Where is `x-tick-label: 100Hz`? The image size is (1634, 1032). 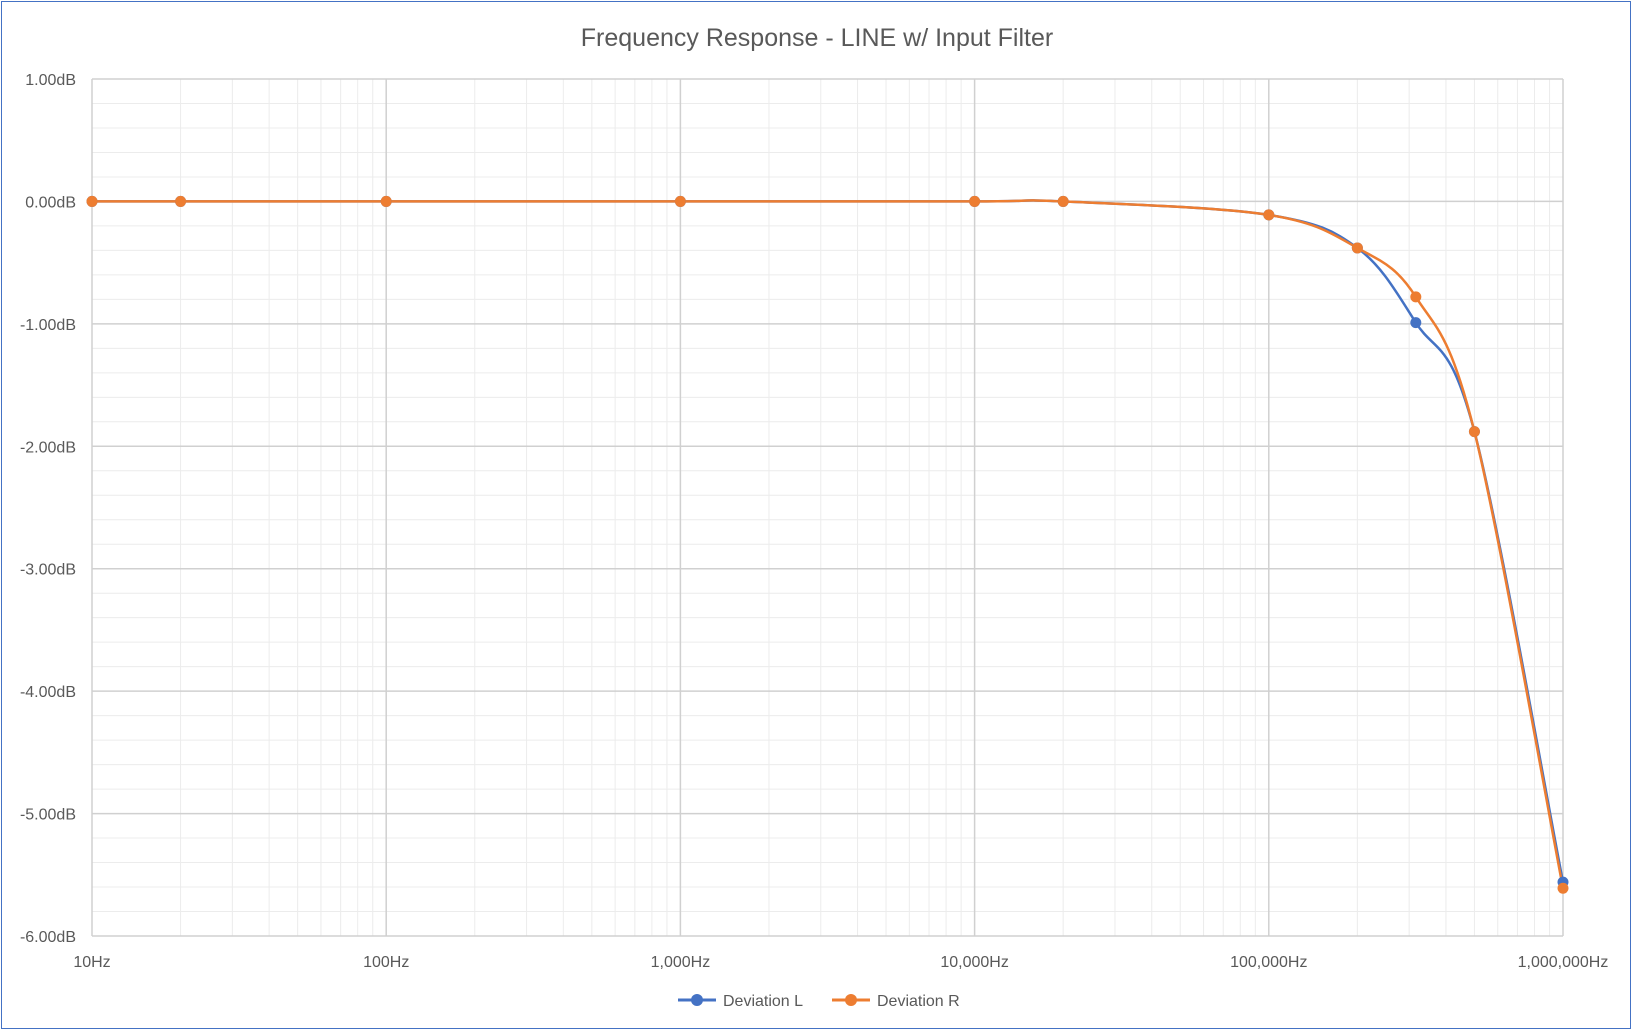
x-tick-label: 100Hz is located at coordinates (386, 962).